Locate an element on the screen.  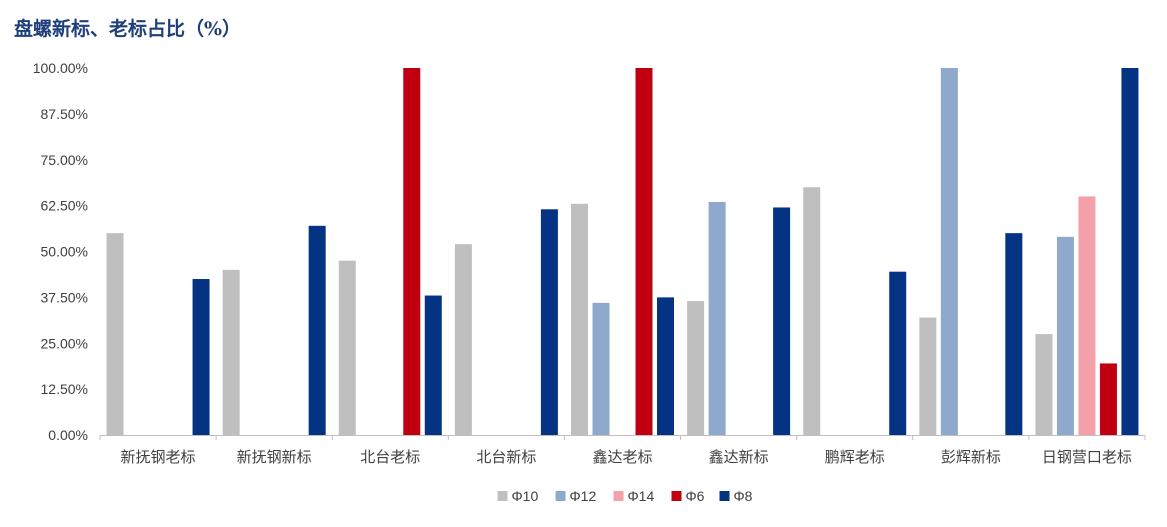
legend-label: Φ6 is located at coordinates (695, 496).